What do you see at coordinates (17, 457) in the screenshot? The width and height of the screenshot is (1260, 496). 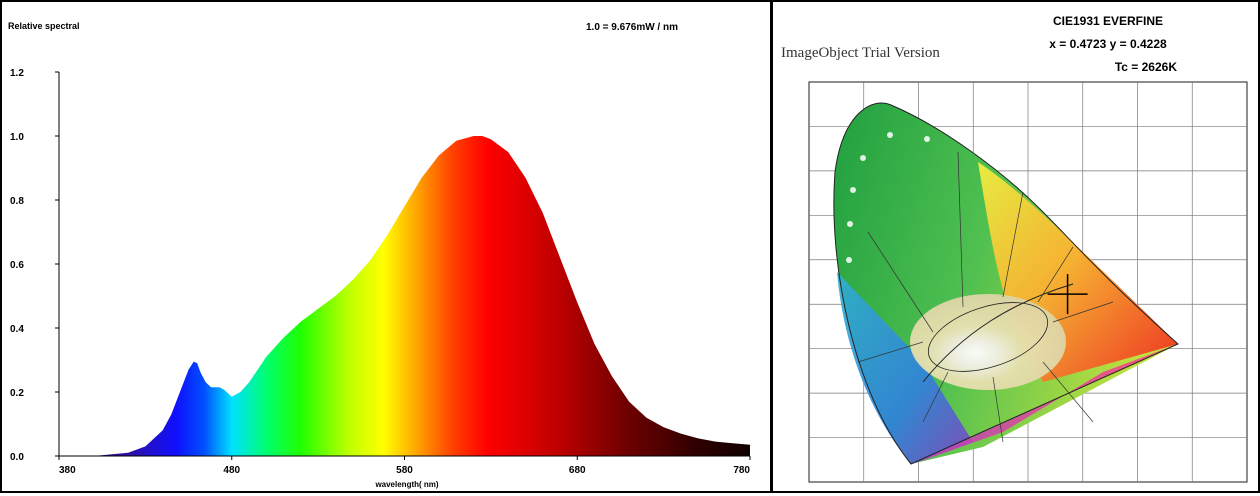 I see `y-tick-label: 0.0` at bounding box center [17, 457].